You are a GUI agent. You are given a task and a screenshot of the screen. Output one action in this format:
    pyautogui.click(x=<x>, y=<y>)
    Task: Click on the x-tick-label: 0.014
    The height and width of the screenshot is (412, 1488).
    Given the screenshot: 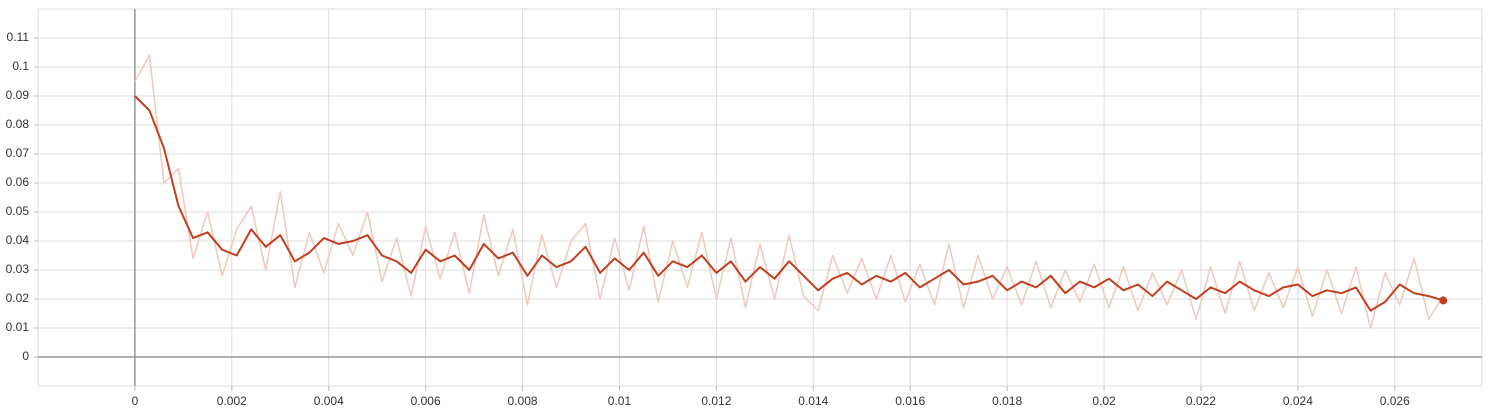 What is the action you would take?
    pyautogui.click(x=813, y=401)
    